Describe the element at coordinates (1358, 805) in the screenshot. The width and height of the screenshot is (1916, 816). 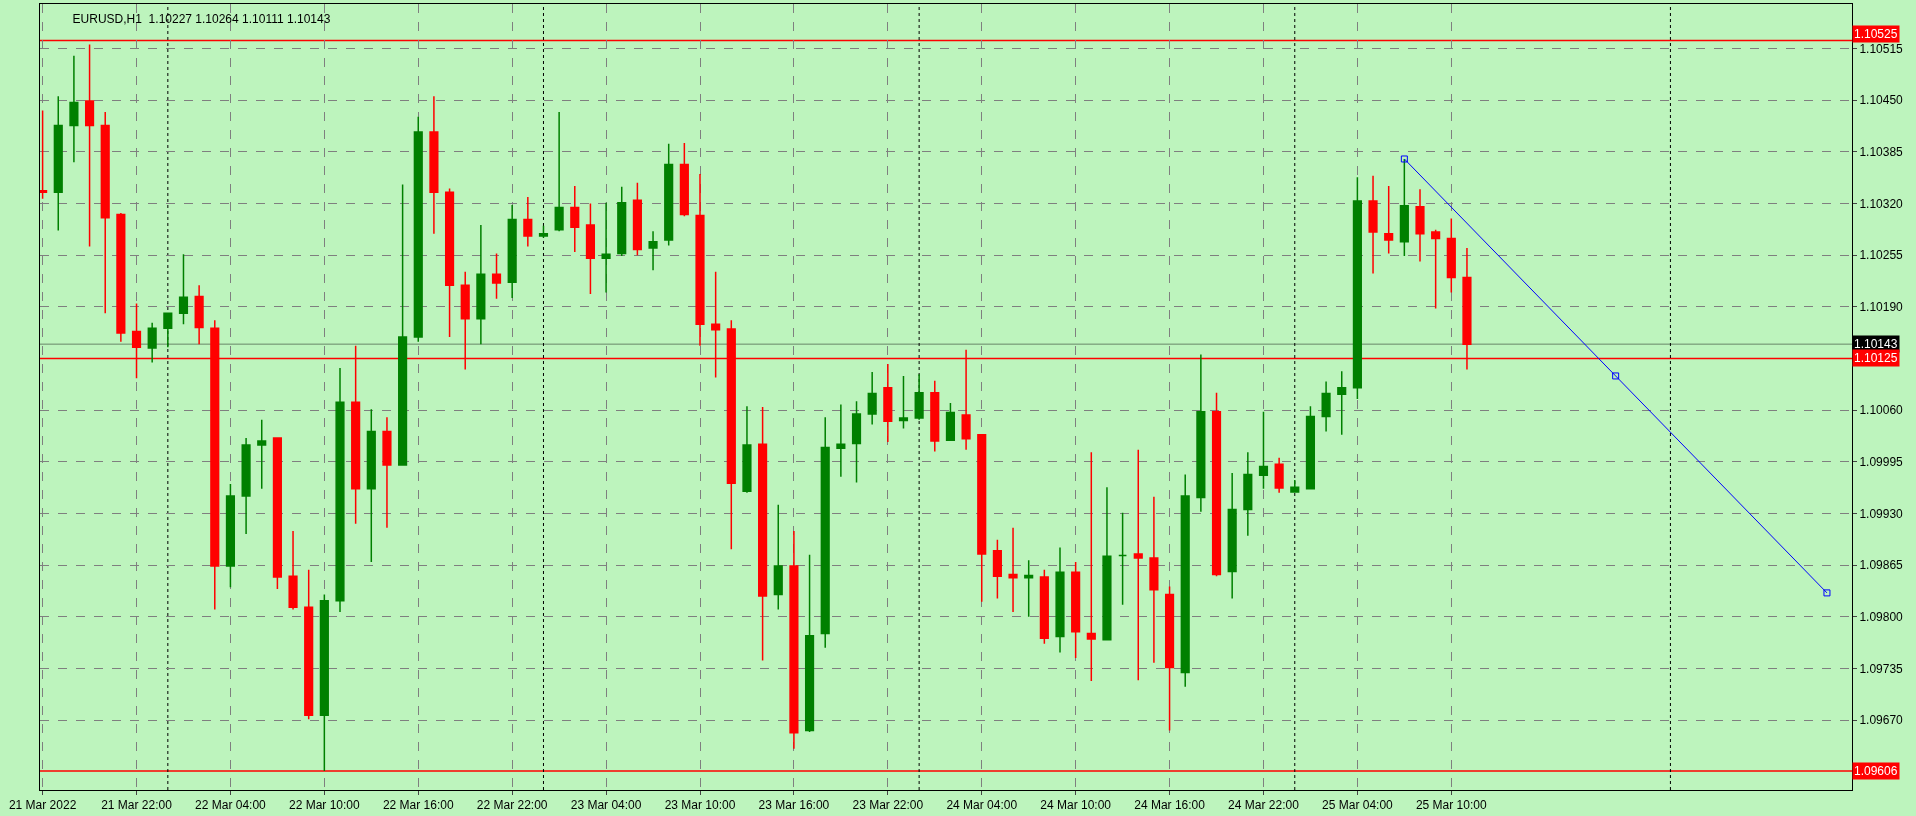
I see `x-tick-label: 25 Mar 04:00` at that location.